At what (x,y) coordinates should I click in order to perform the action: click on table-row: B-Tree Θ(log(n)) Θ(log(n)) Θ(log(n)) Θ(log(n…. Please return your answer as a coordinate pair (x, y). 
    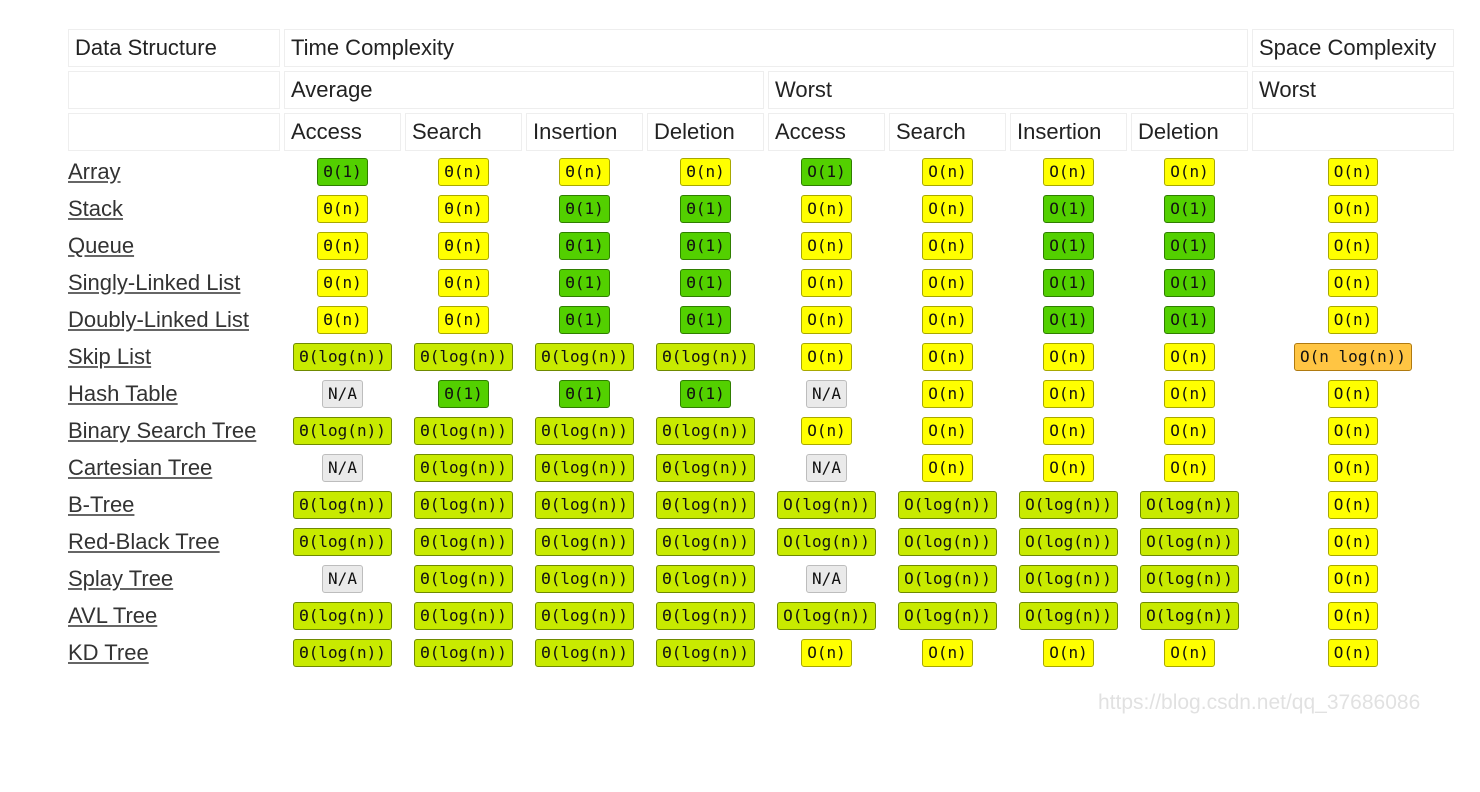
    Looking at the image, I should click on (761, 504).